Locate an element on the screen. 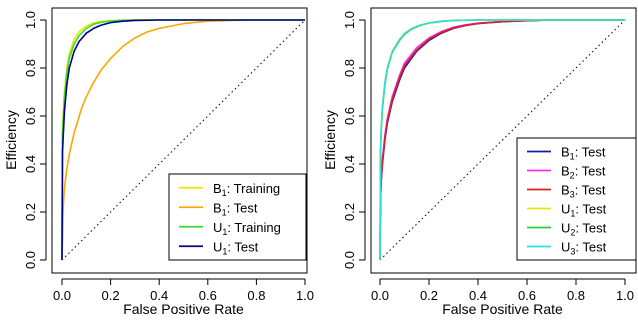 The width and height of the screenshot is (638, 320). legend-label: B1: Training is located at coordinates (246, 189).